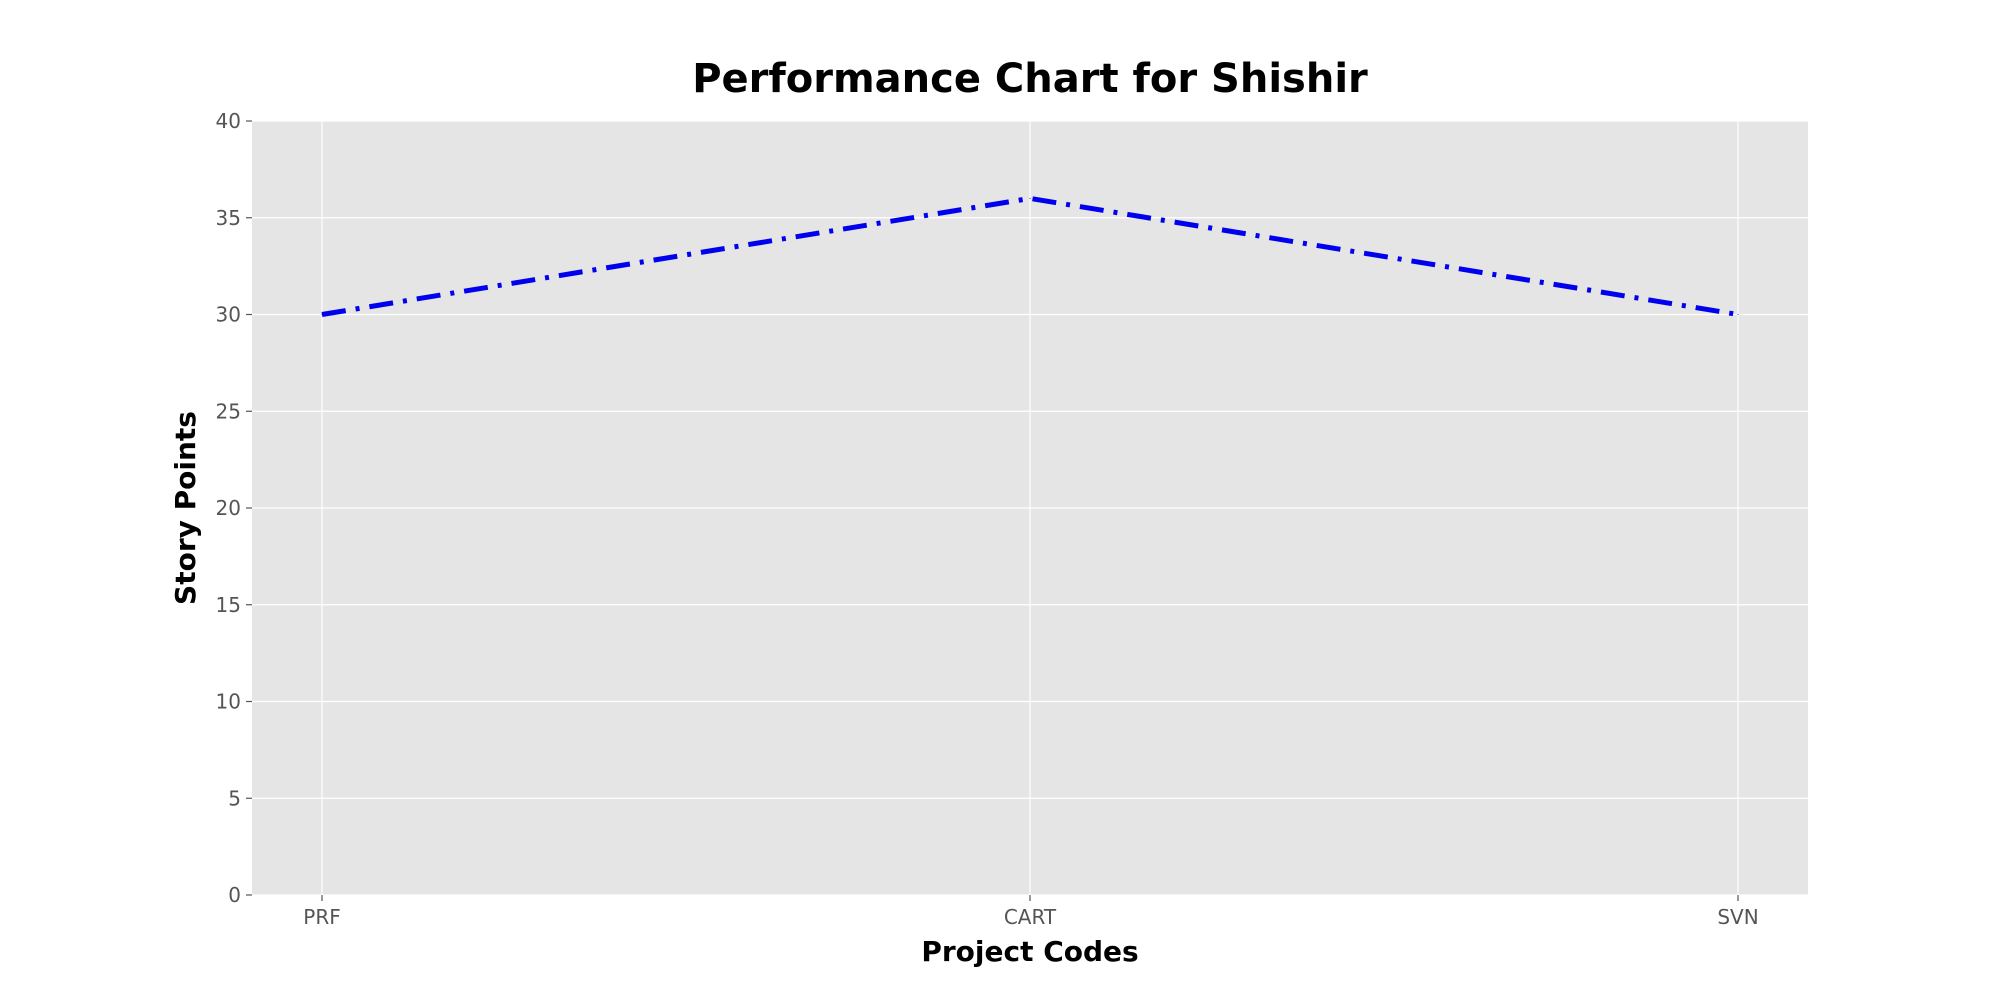 The width and height of the screenshot is (2000, 1005). What do you see at coordinates (1737, 917) in the screenshot?
I see `x-tick-label: SVN` at bounding box center [1737, 917].